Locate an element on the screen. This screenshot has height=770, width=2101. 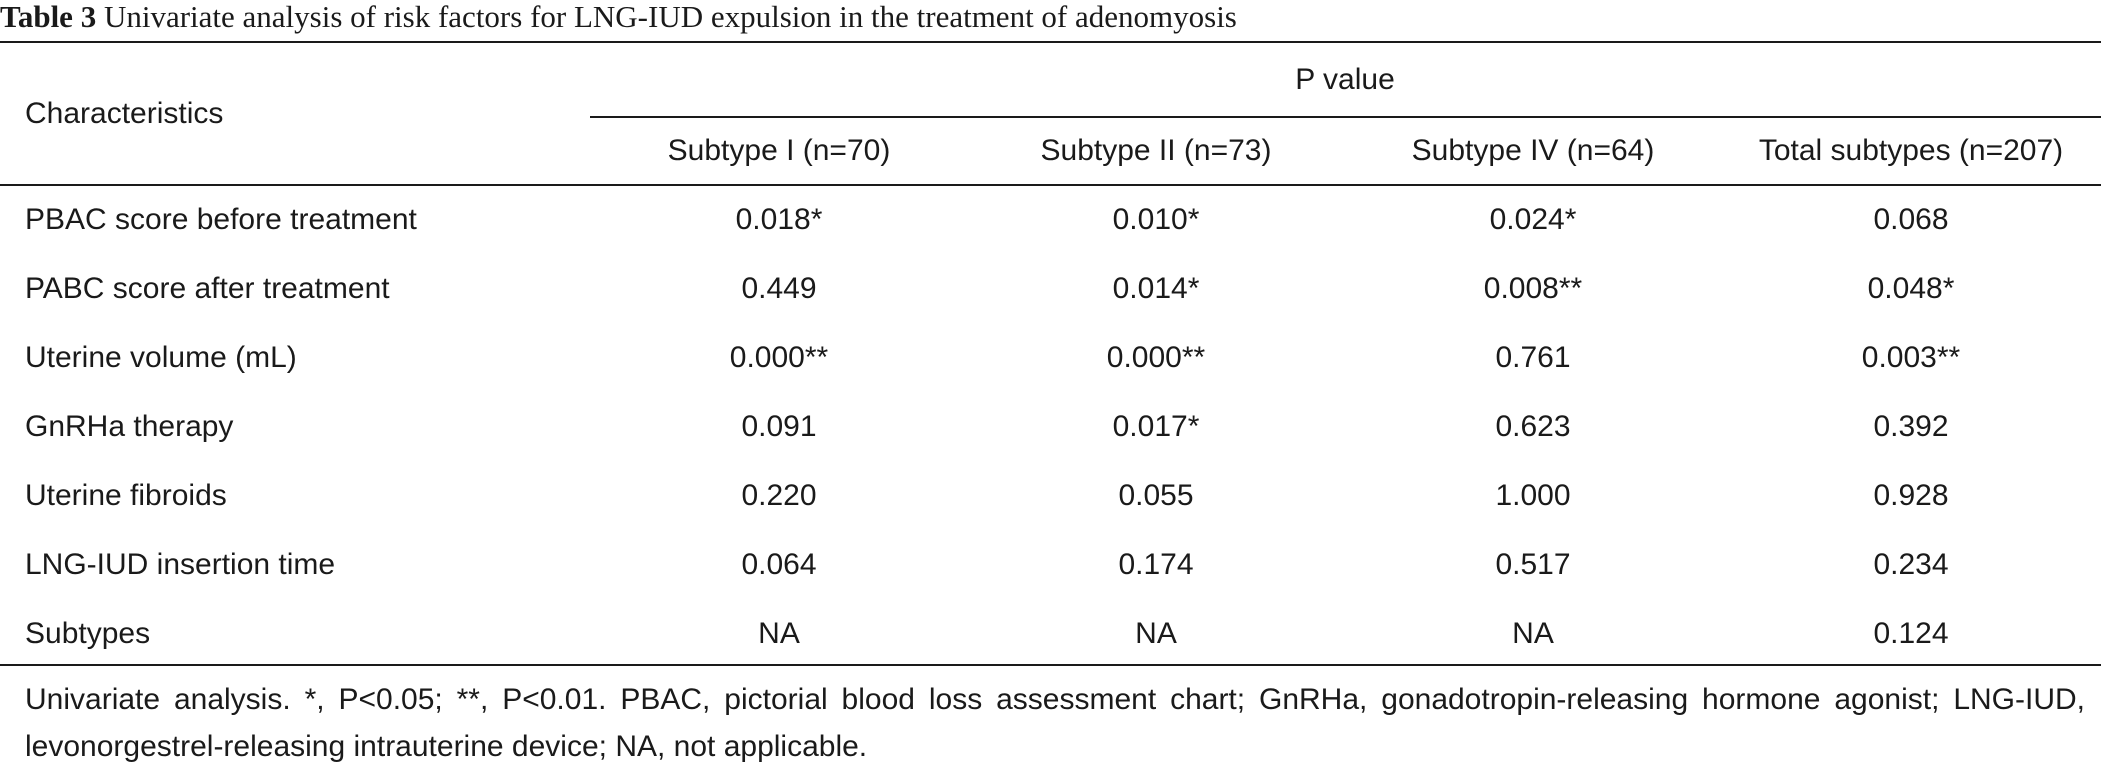
table-cell: 0.024* is located at coordinates (1533, 219).